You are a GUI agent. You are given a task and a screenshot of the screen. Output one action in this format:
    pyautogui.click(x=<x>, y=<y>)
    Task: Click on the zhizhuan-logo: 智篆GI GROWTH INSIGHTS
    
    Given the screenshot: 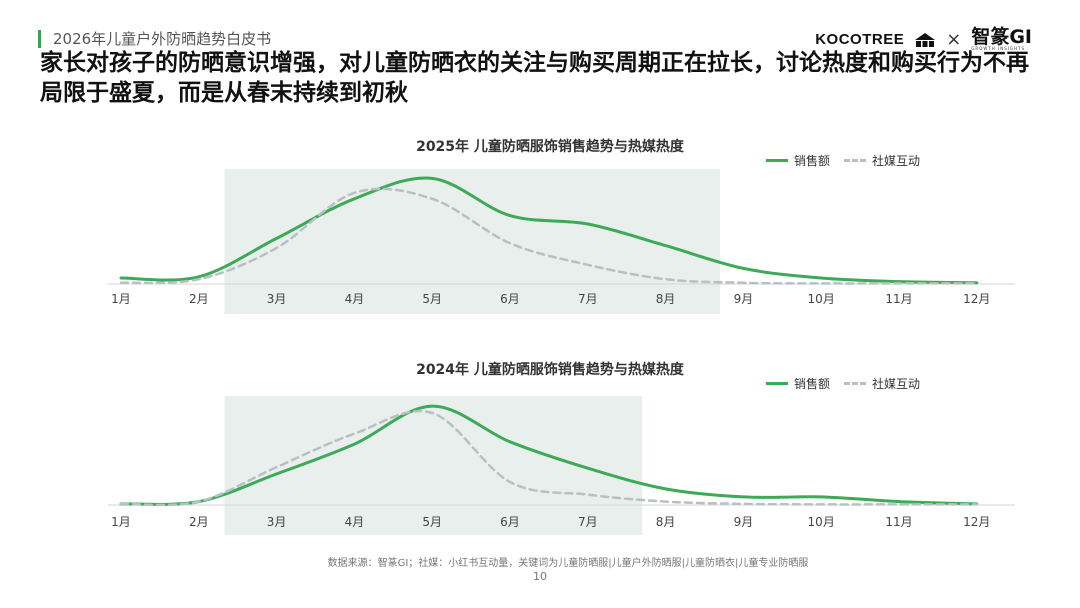 What is the action you would take?
    pyautogui.click(x=1001, y=39)
    